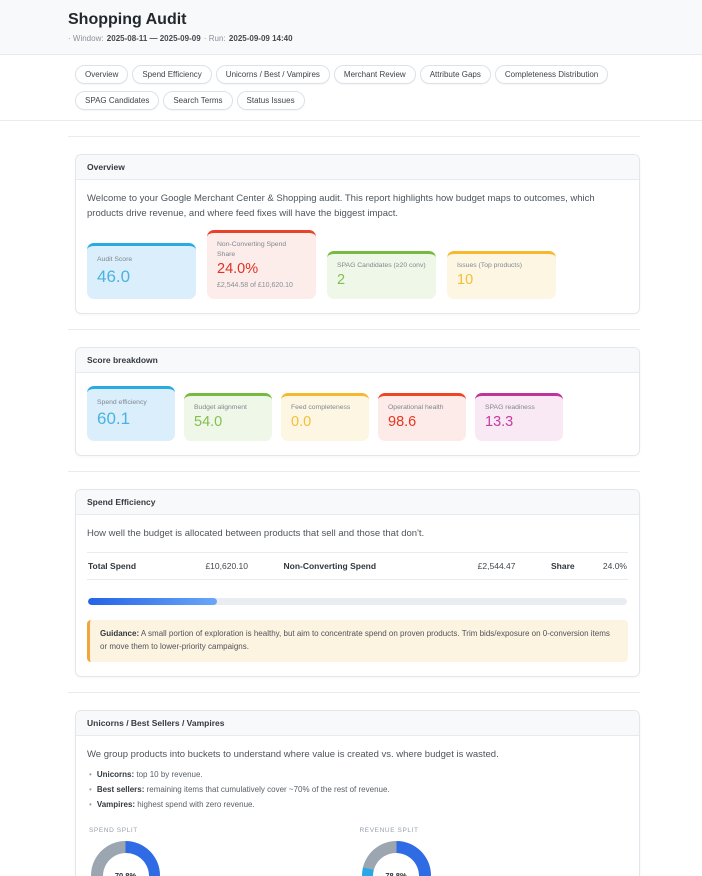  What do you see at coordinates (113, 831) in the screenshot?
I see `chart-title: SPEND SPLIT` at bounding box center [113, 831].